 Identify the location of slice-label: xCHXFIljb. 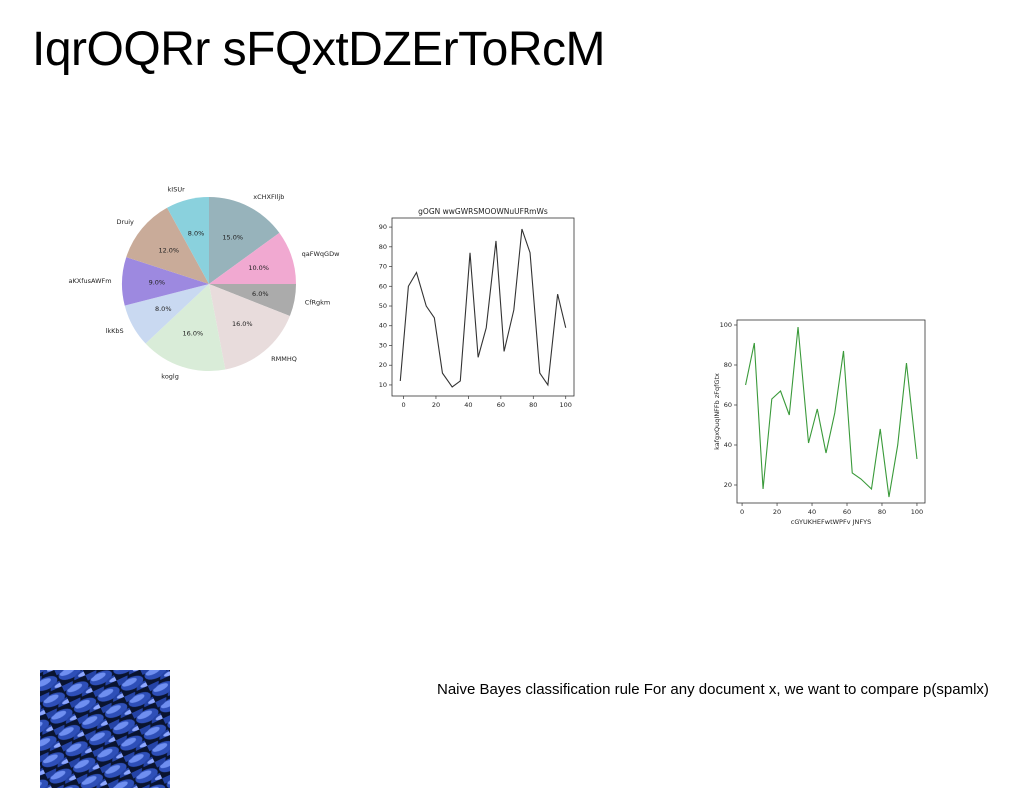
(268, 197).